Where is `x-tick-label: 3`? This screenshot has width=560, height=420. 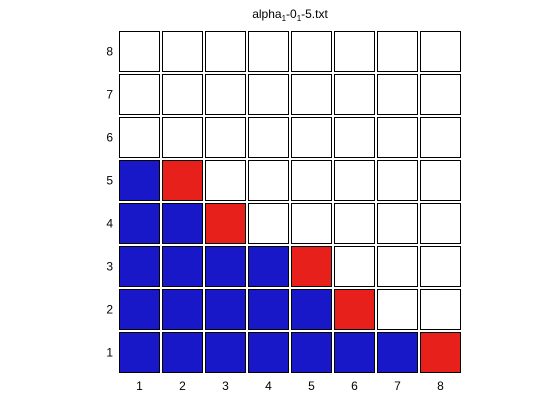
x-tick-label: 3 is located at coordinates (225, 386).